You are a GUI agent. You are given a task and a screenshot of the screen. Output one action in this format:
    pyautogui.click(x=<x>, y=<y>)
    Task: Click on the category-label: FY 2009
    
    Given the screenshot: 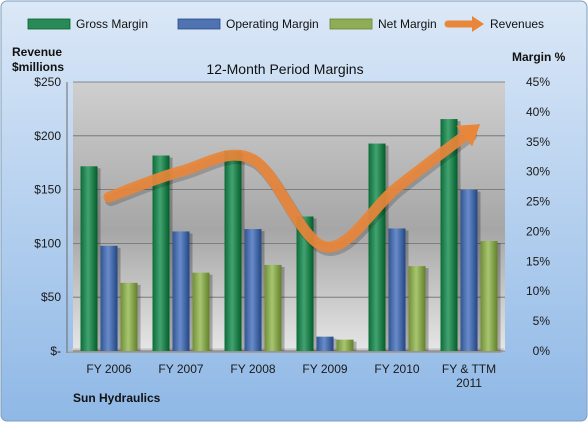 What is the action you would take?
    pyautogui.click(x=324, y=369)
    